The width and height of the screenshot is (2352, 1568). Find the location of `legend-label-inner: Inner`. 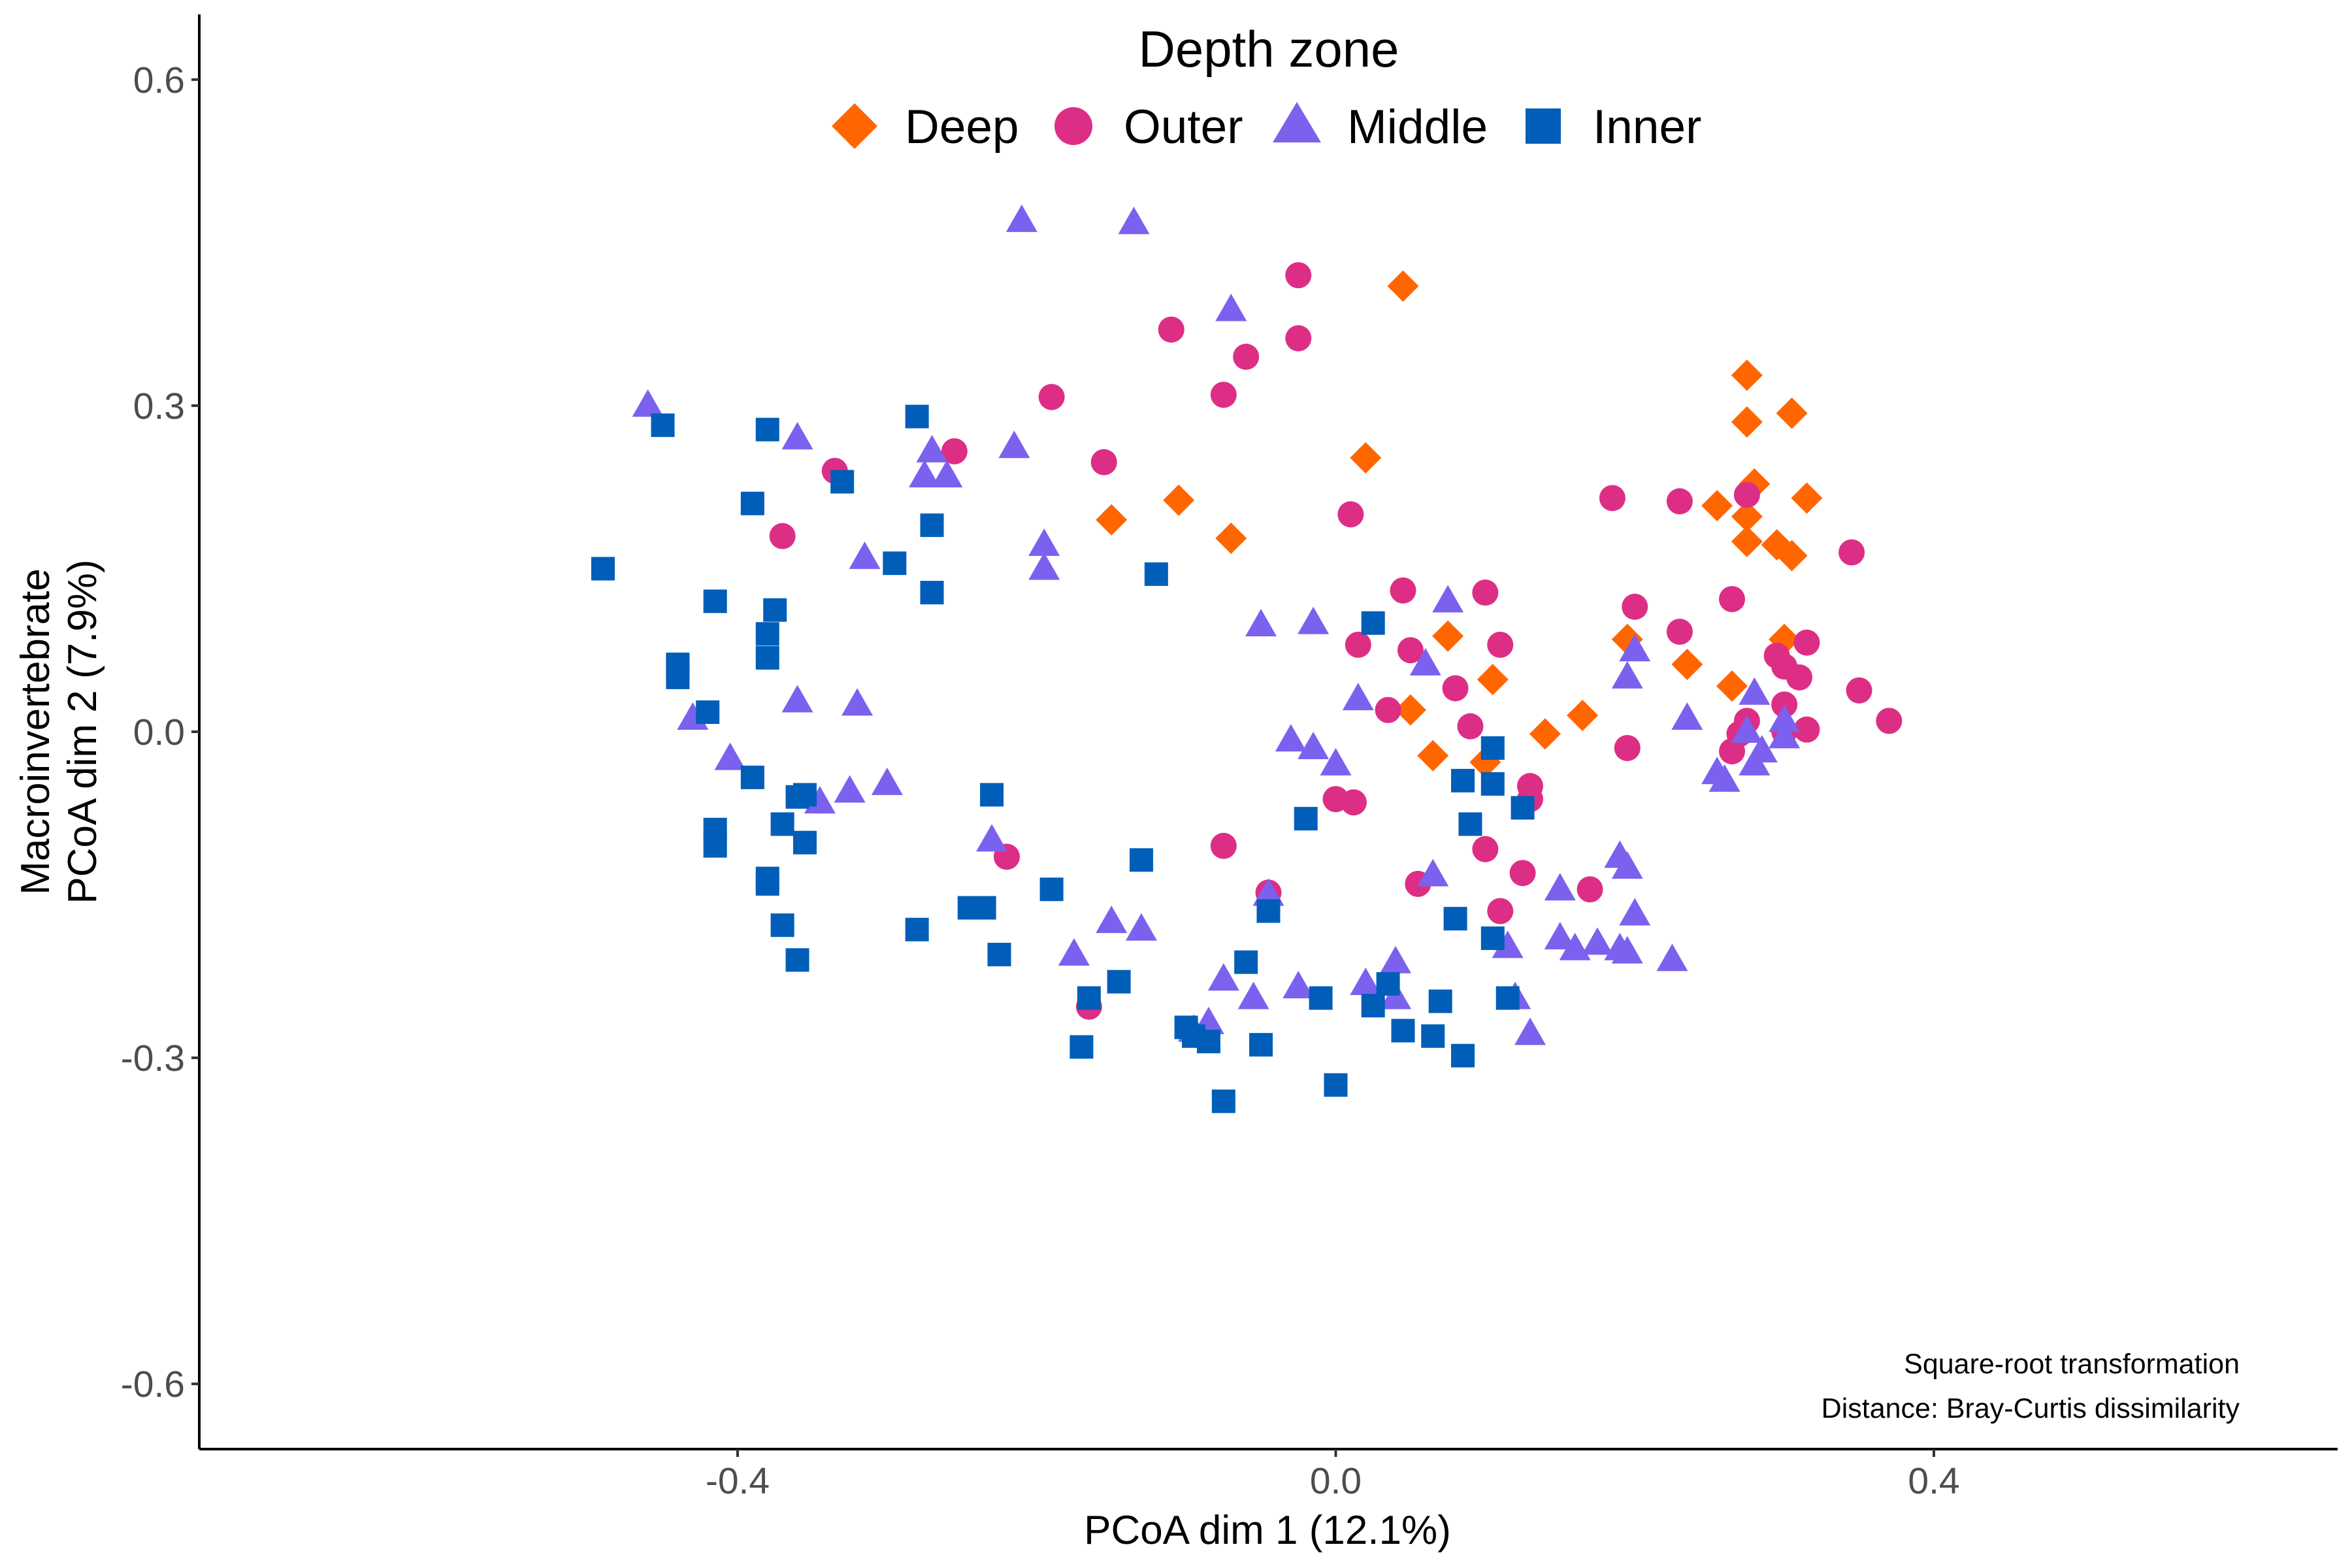

legend-label-inner: Inner is located at coordinates (1647, 127).